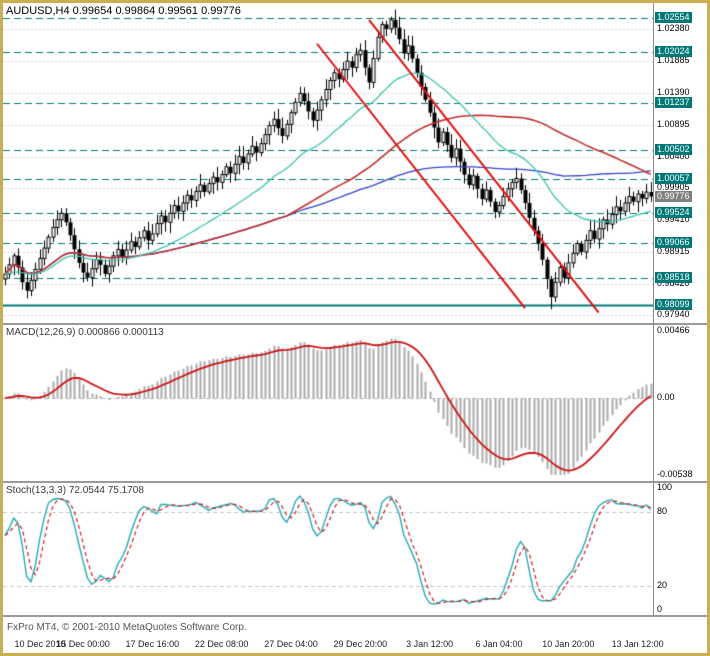  I want to click on time-axis-label: 17 Dec 16:00, so click(152, 644).